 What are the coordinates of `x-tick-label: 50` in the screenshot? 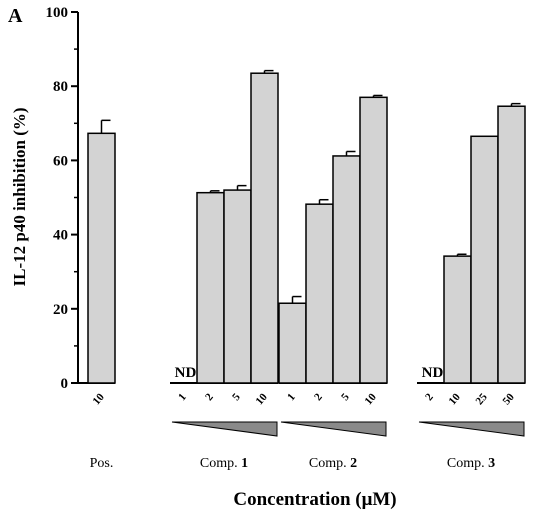 It's located at (509, 399).